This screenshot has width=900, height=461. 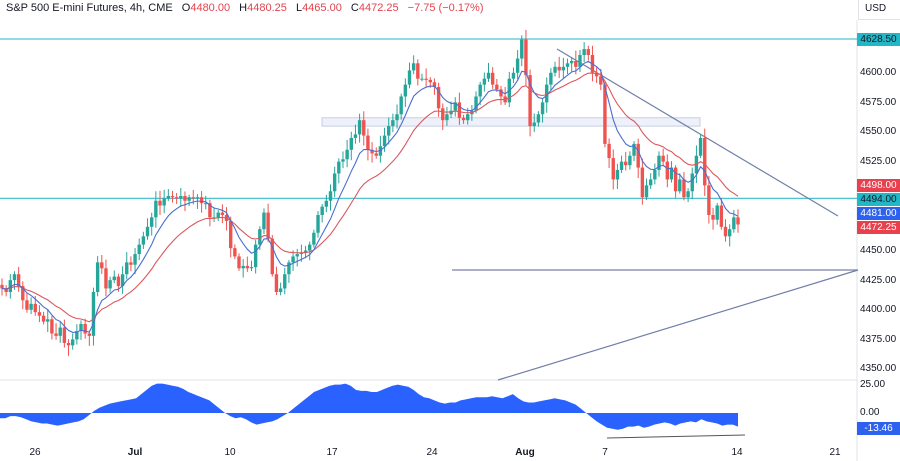 I want to click on ohlc-high: H4480.25, so click(x=263, y=8).